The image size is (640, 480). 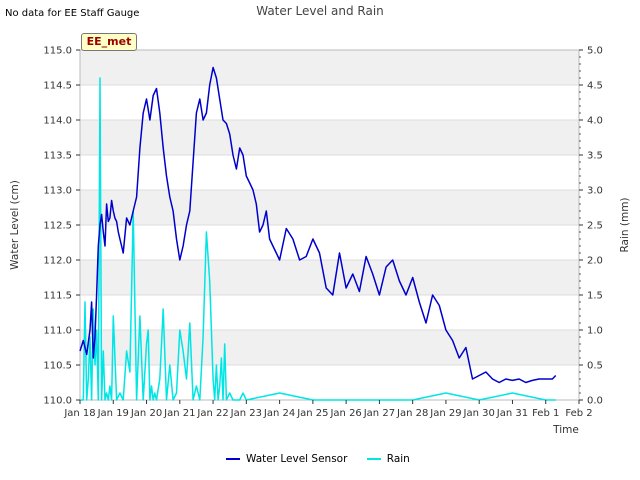 What do you see at coordinates (246, 413) in the screenshot?
I see `x-tick-label: Jan 23` at bounding box center [246, 413].